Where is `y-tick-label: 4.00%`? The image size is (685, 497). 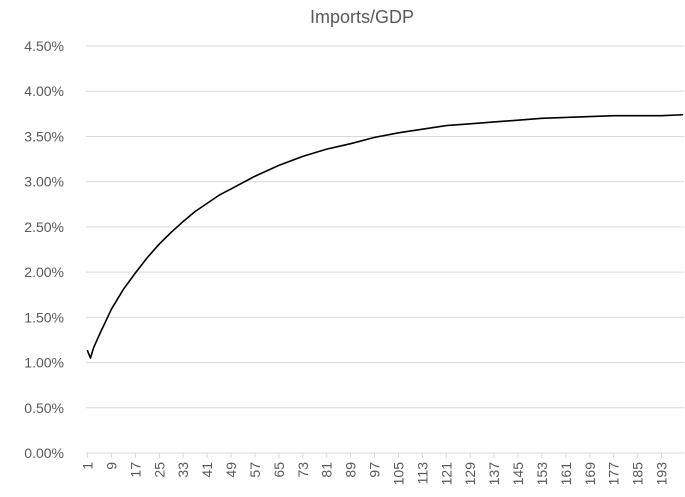 y-tick-label: 4.00% is located at coordinates (44, 91).